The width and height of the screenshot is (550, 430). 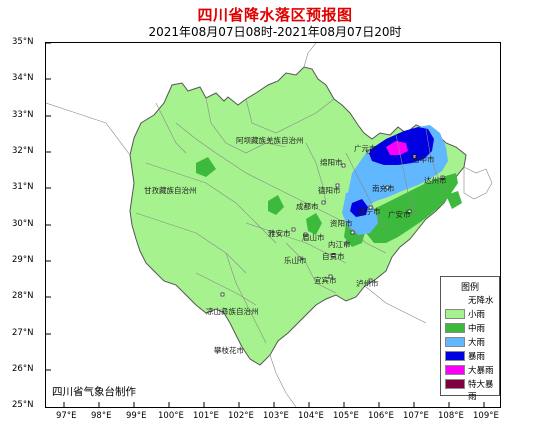 What do you see at coordinates (275, 15) in the screenshot?
I see `map-title: 四川省降水落区预报图` at bounding box center [275, 15].